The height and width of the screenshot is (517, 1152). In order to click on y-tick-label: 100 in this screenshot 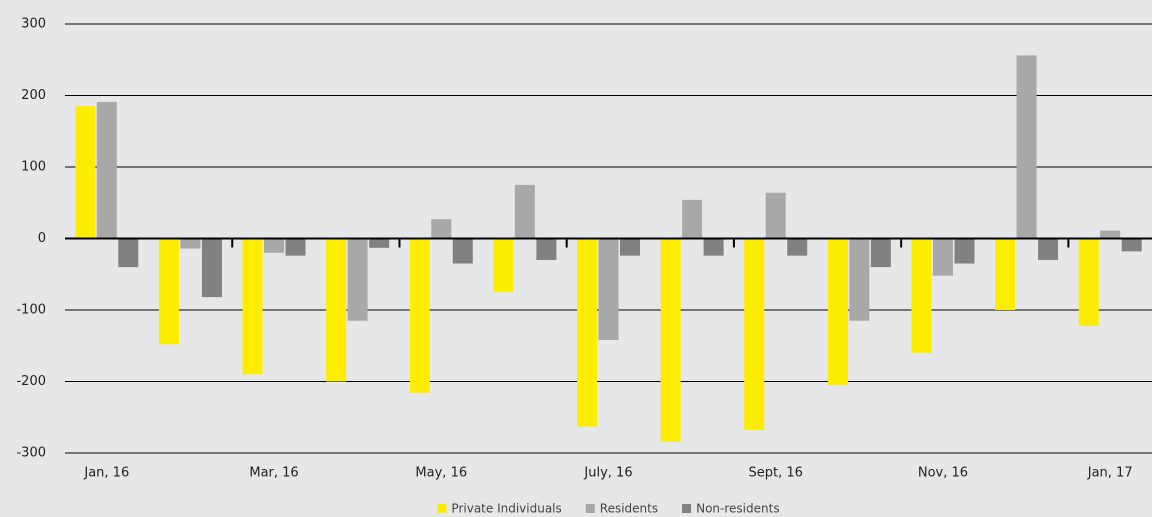, I will do `click(33, 167)`.